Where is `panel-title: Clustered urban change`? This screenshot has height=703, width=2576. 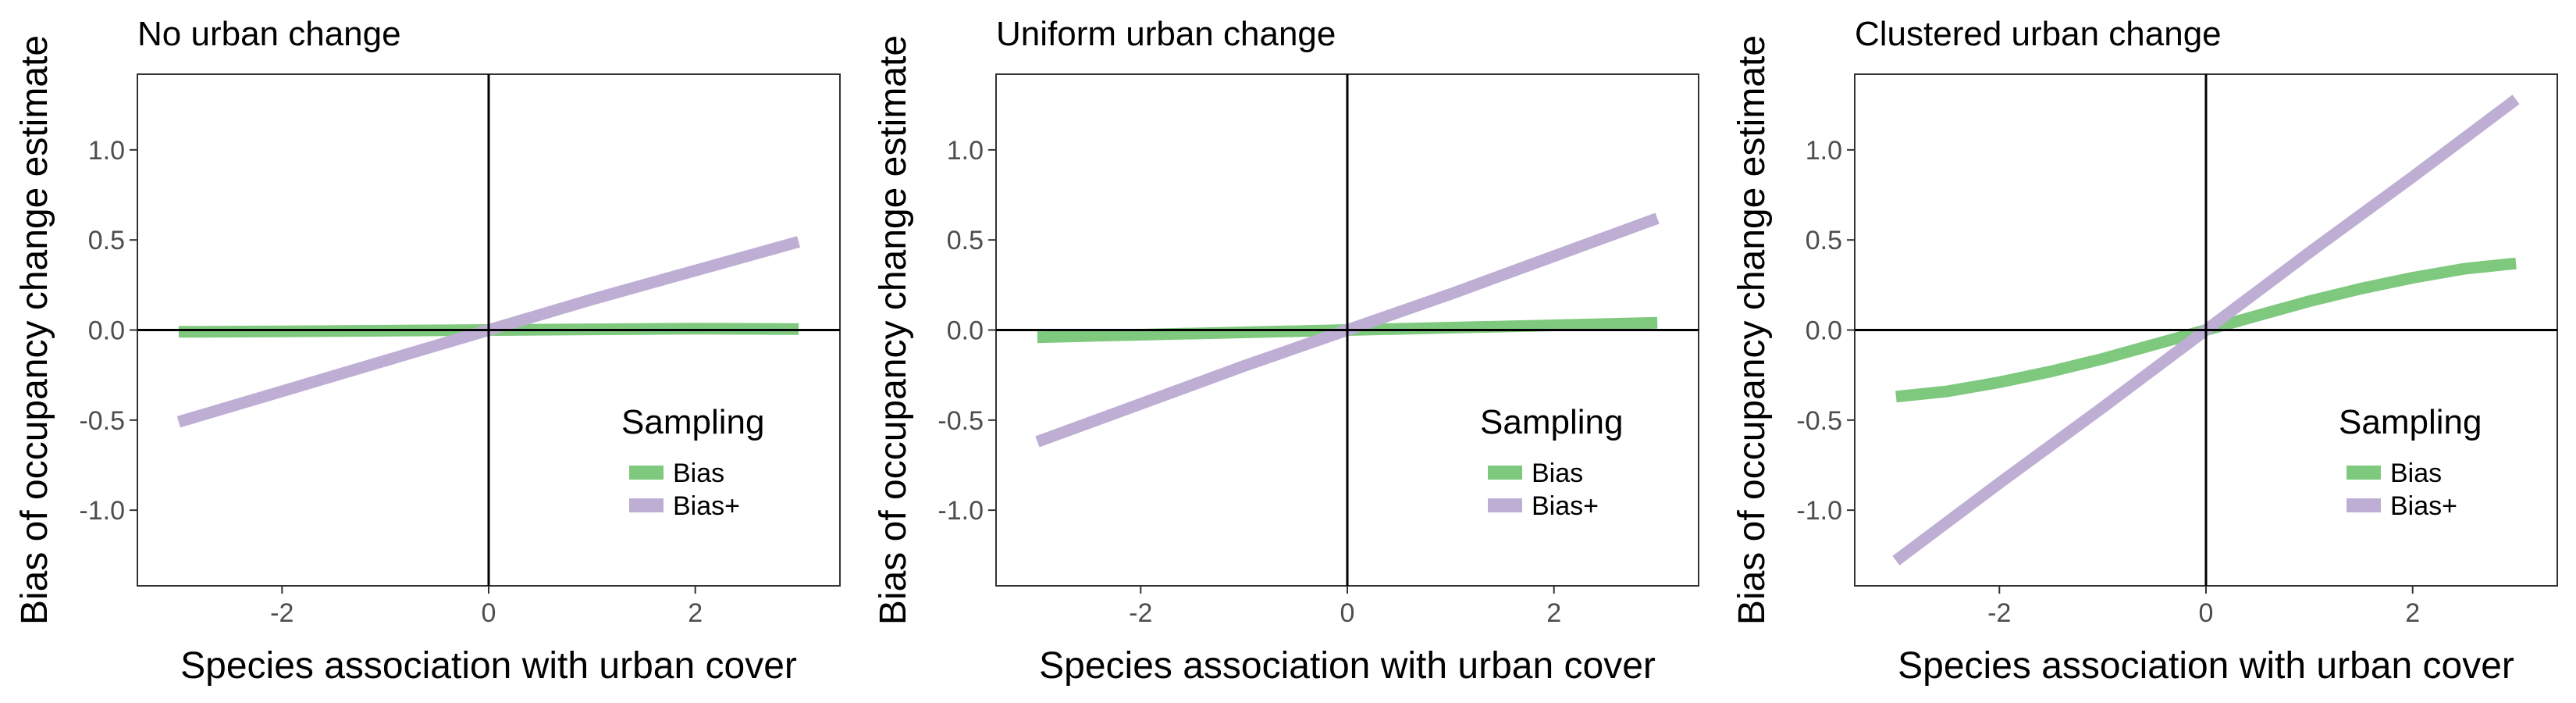 panel-title: Clustered urban change is located at coordinates (2038, 34).